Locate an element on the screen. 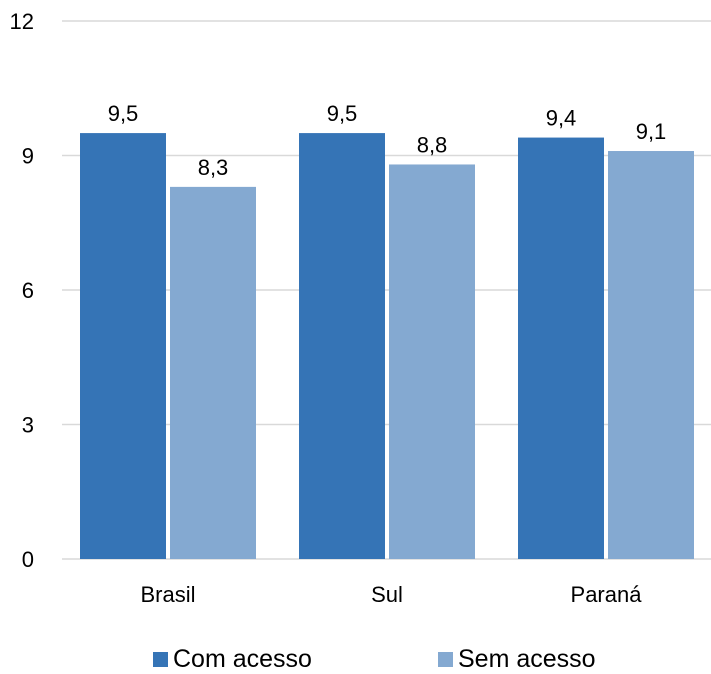  legend-item-com-acesso: Com acesso is located at coordinates (232, 659).